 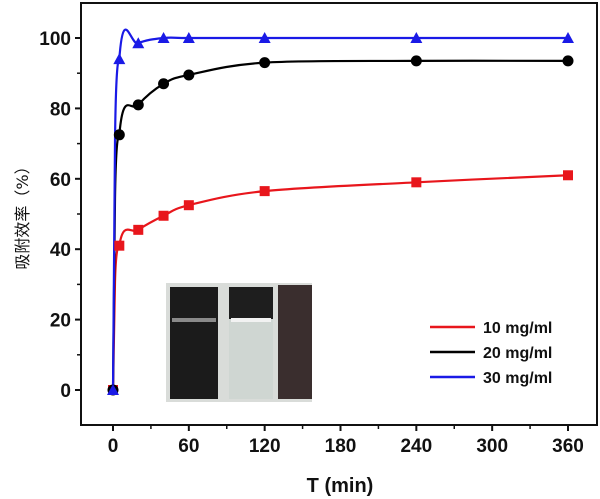 I want to click on y-tick-label: 60, so click(x=60, y=180).